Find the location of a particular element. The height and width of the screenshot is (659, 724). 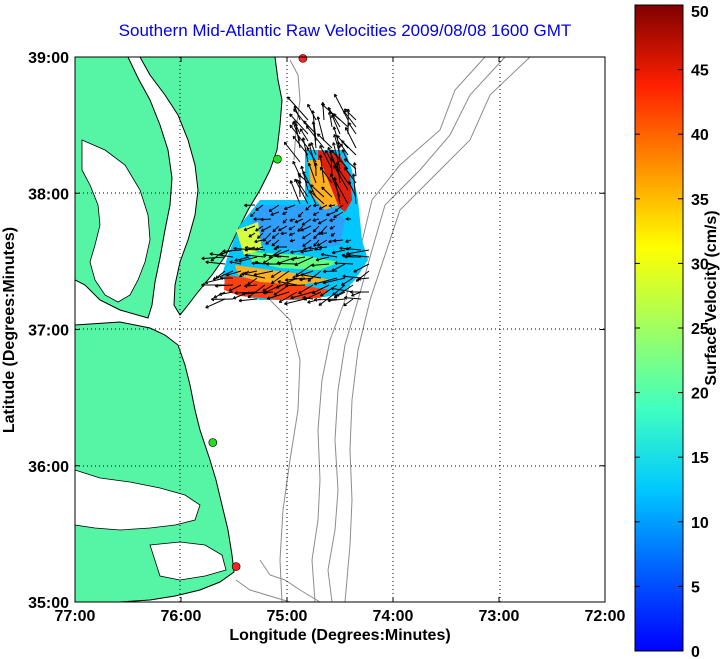

albemarle-sound is located at coordinates (137, 500).